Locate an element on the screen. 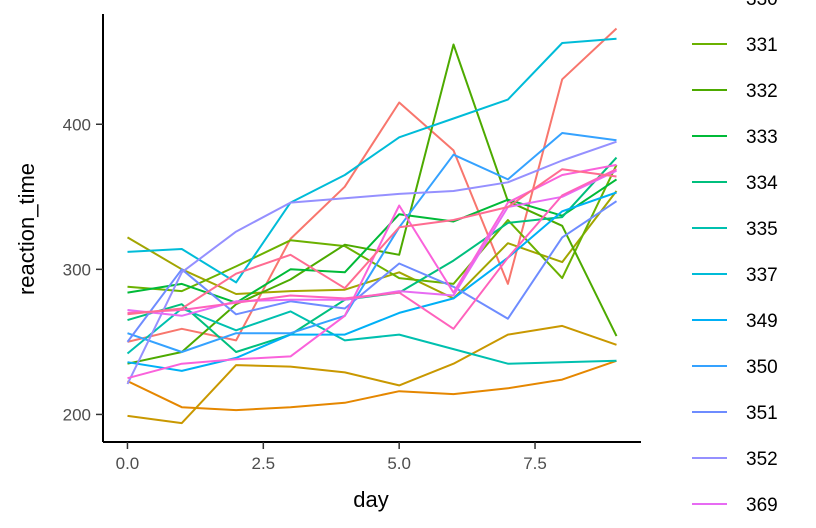 The height and width of the screenshot is (528, 816). legend: 330 331 332 333 334 335 337 349 350 351 352 369 is located at coordinates (735, 258).